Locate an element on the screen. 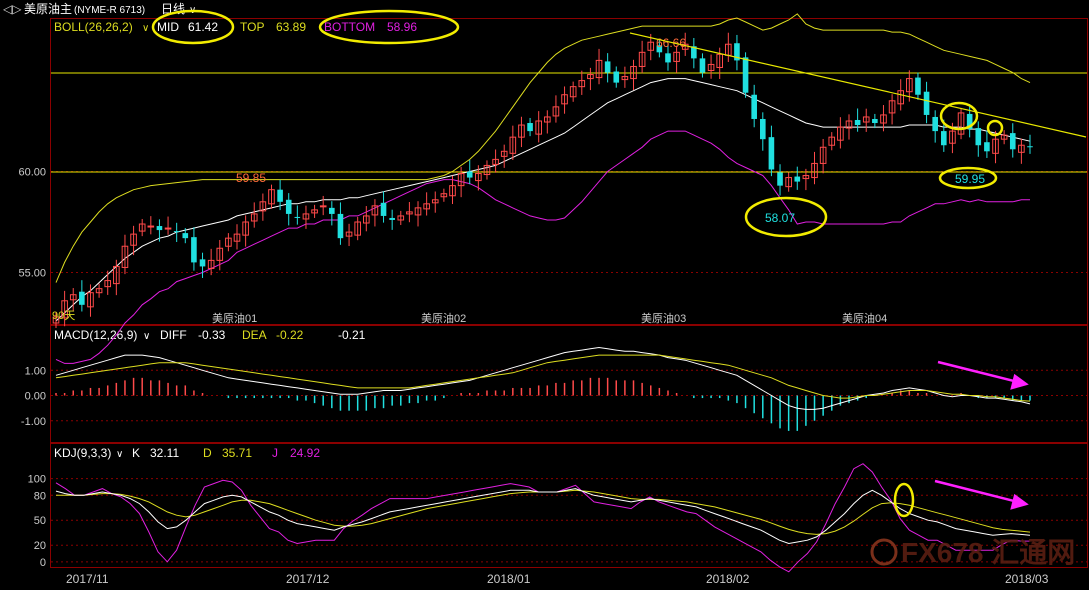 The height and width of the screenshot is (590, 1089). macd-indicator-name: MACD(12,26,9) is located at coordinates (95, 335).